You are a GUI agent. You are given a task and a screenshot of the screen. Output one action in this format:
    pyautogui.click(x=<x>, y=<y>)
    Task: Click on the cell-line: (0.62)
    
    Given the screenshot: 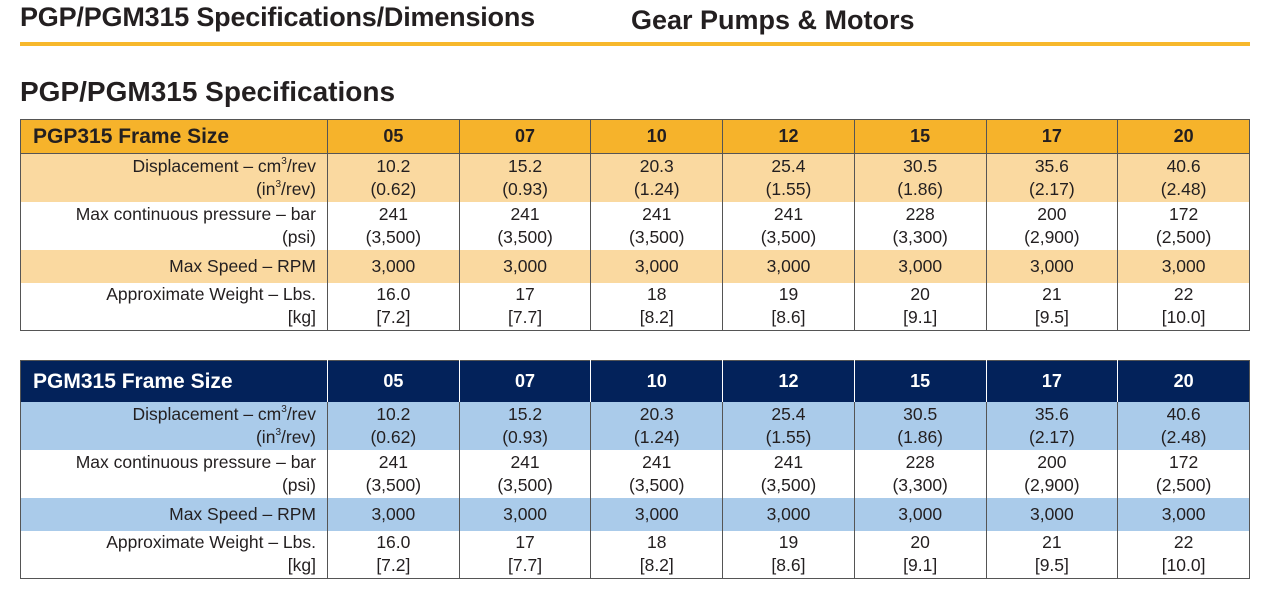 What is the action you would take?
    pyautogui.click(x=393, y=188)
    